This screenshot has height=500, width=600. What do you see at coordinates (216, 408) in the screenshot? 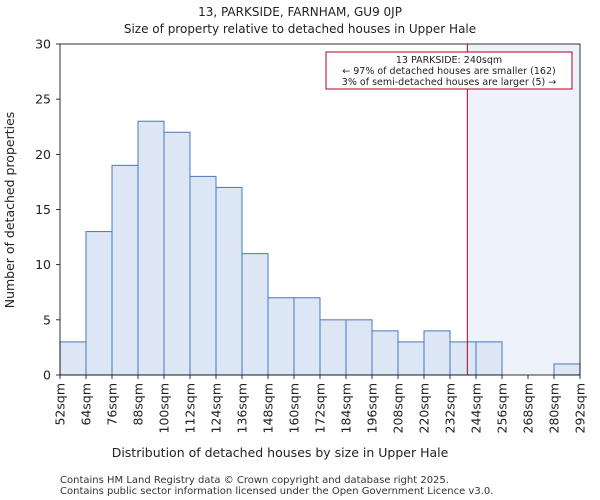
I see `x-tick-label: 124sqm` at bounding box center [216, 408].